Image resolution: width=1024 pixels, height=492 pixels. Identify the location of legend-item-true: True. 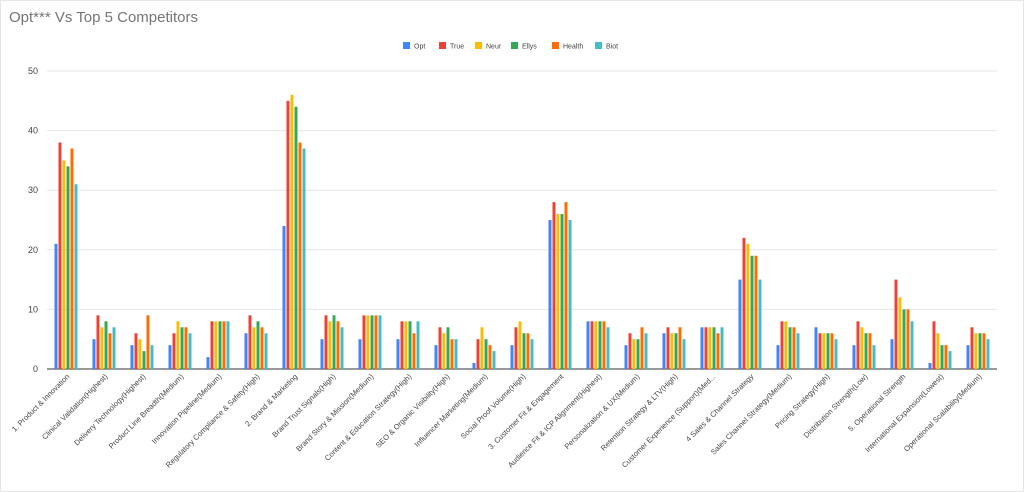
(451, 46).